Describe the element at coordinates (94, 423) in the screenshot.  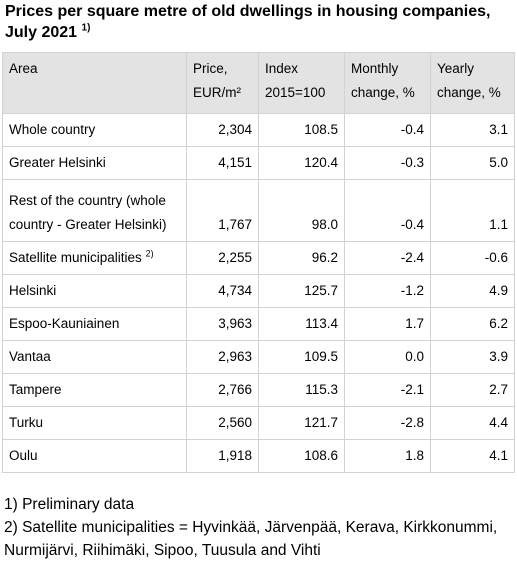
I see `area-cell: Turku` at that location.